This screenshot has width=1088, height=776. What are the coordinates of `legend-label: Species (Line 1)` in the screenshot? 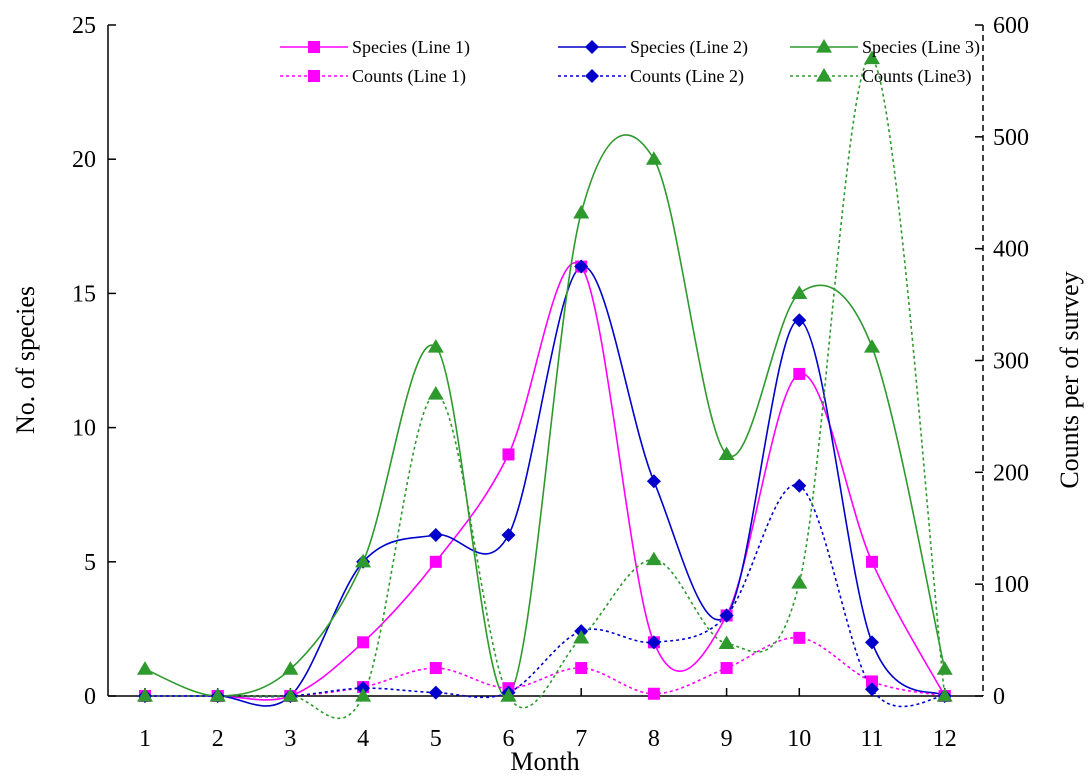 It's located at (411, 47).